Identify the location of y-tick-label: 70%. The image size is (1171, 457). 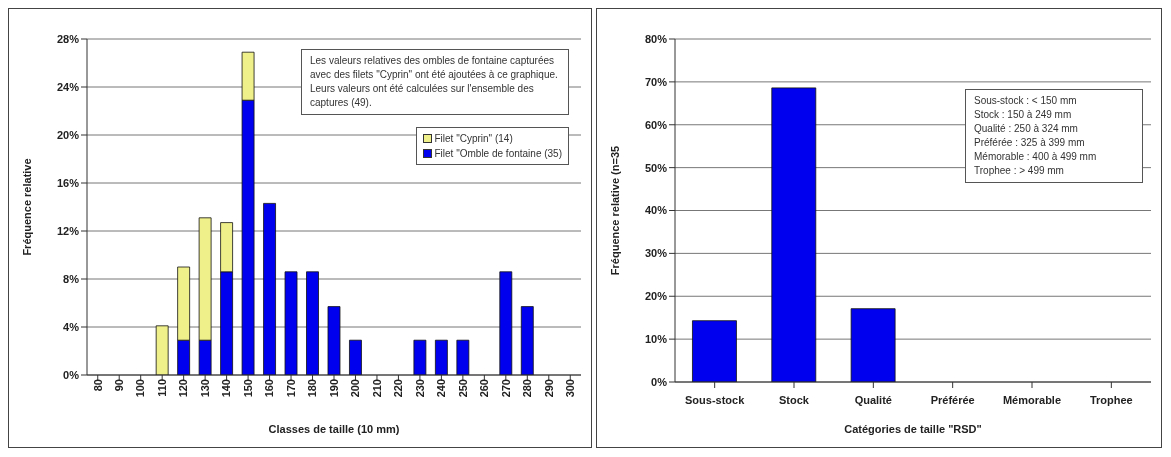
(656, 81).